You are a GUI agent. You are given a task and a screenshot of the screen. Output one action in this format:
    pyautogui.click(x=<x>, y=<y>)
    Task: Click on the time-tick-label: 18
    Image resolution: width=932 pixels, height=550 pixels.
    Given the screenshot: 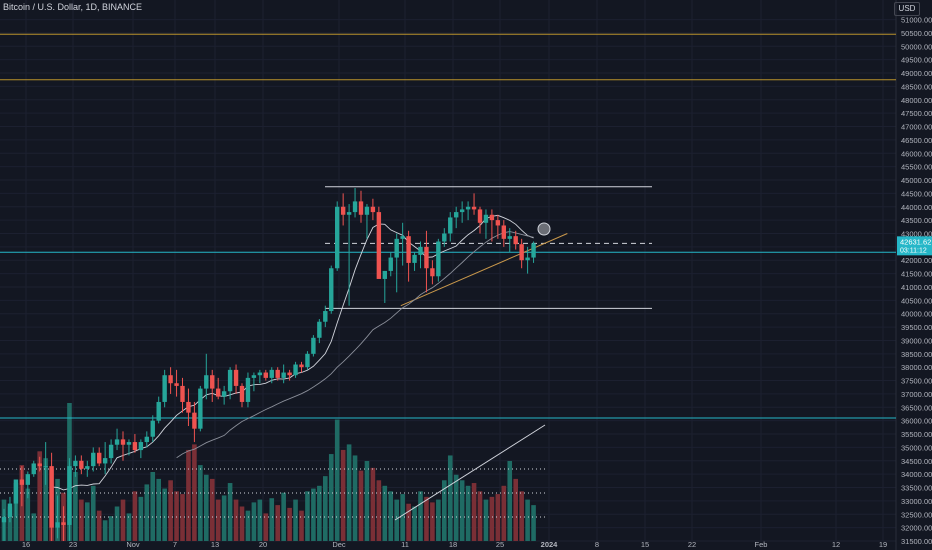 What is the action you would take?
    pyautogui.click(x=453, y=544)
    